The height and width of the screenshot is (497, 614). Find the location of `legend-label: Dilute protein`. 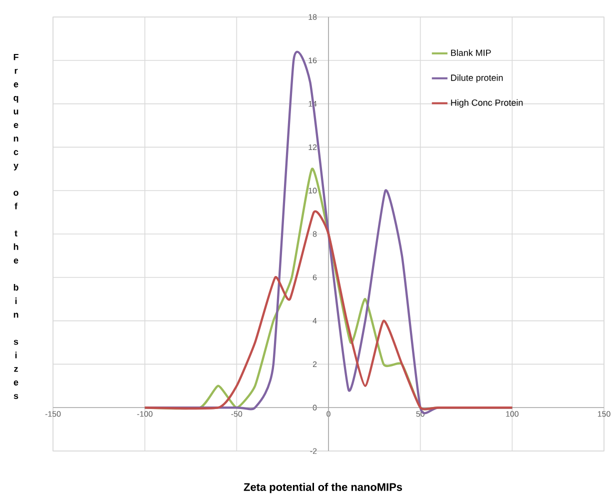

legend-label: Dilute protein is located at coordinates (477, 78).